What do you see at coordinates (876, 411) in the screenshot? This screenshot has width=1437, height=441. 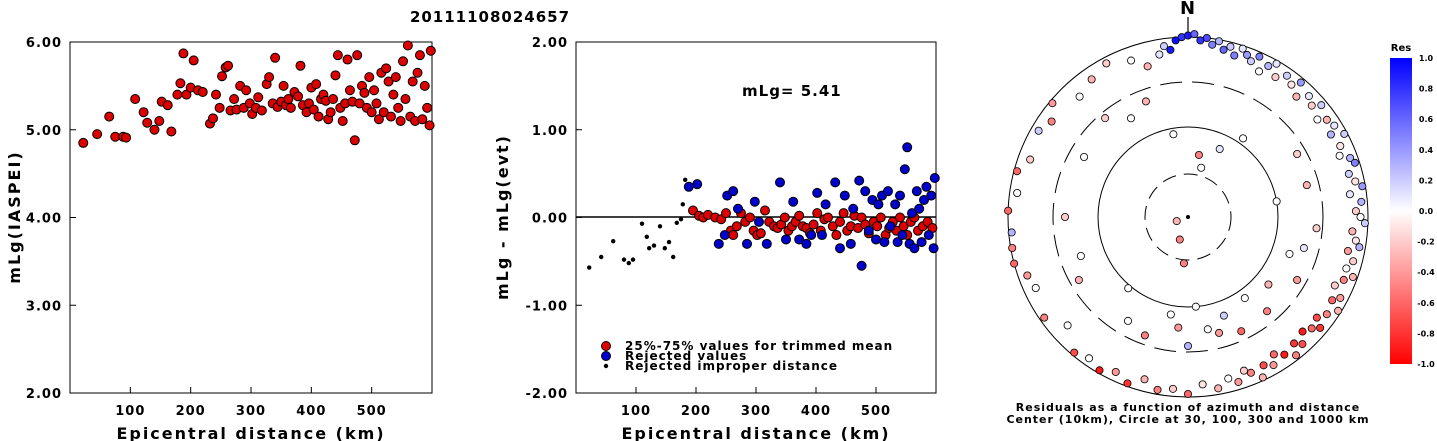 I see `middle-xtick-label: 500` at bounding box center [876, 411].